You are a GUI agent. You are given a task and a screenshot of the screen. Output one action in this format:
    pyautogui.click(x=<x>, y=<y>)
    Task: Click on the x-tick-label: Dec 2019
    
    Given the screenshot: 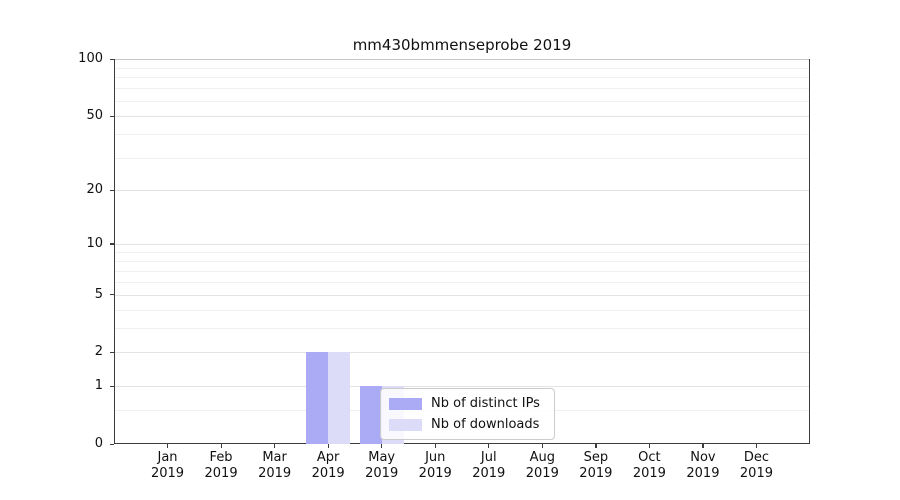 What is the action you would take?
    pyautogui.click(x=756, y=466)
    